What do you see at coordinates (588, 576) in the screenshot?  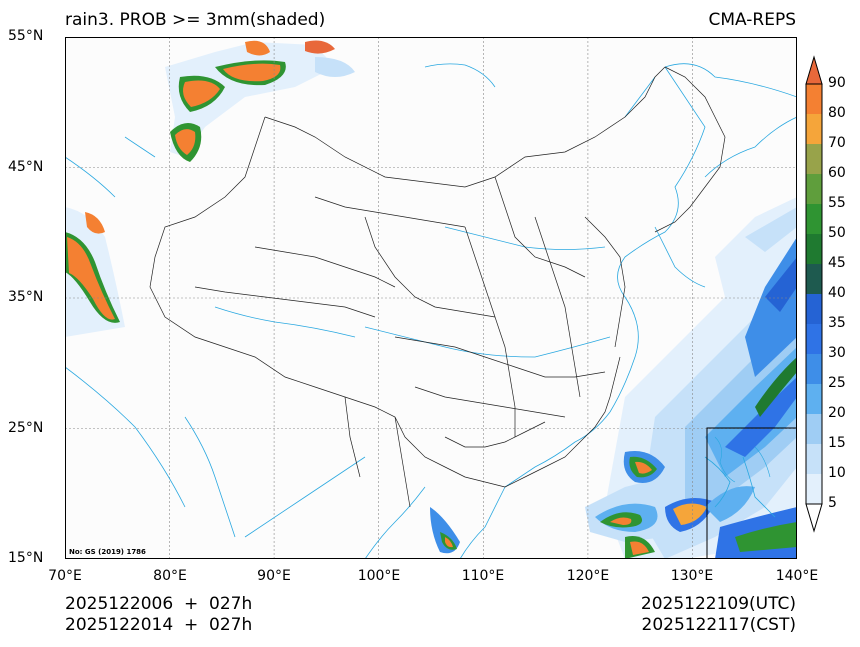 I see `lon-tick-label: 120°E` at bounding box center [588, 576].